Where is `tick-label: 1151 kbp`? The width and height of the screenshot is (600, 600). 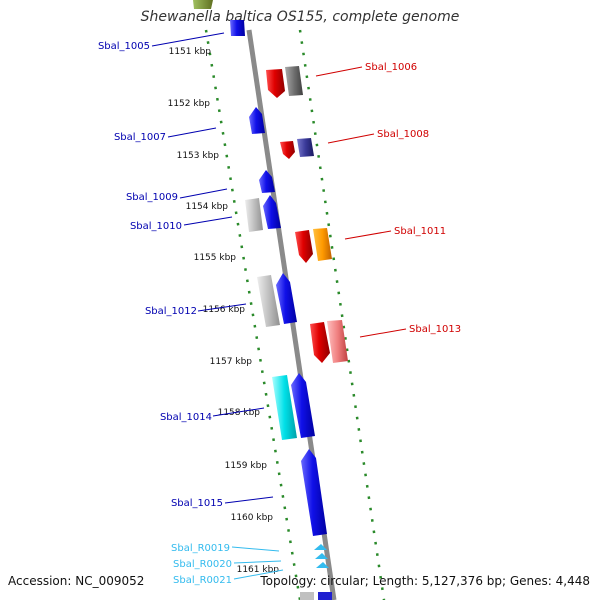
tick-label: 1151 kbp is located at coordinates (190, 52).